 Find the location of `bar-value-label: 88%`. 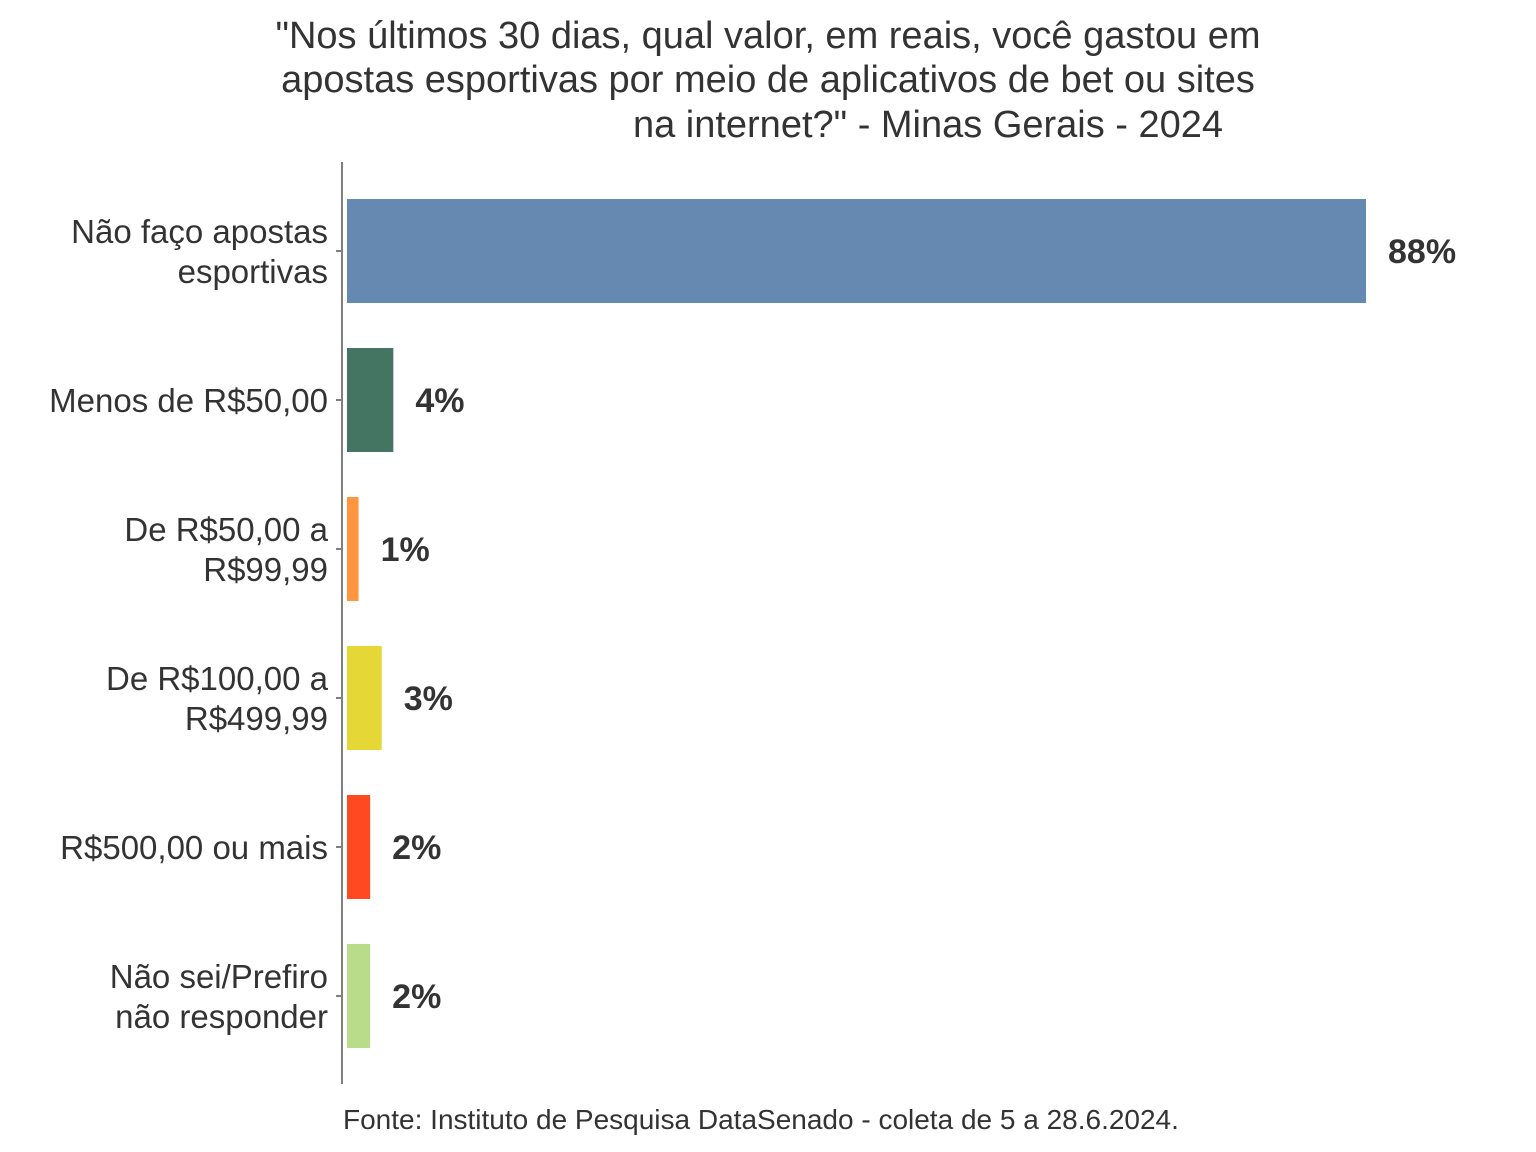

bar-value-label: 88% is located at coordinates (1422, 252).